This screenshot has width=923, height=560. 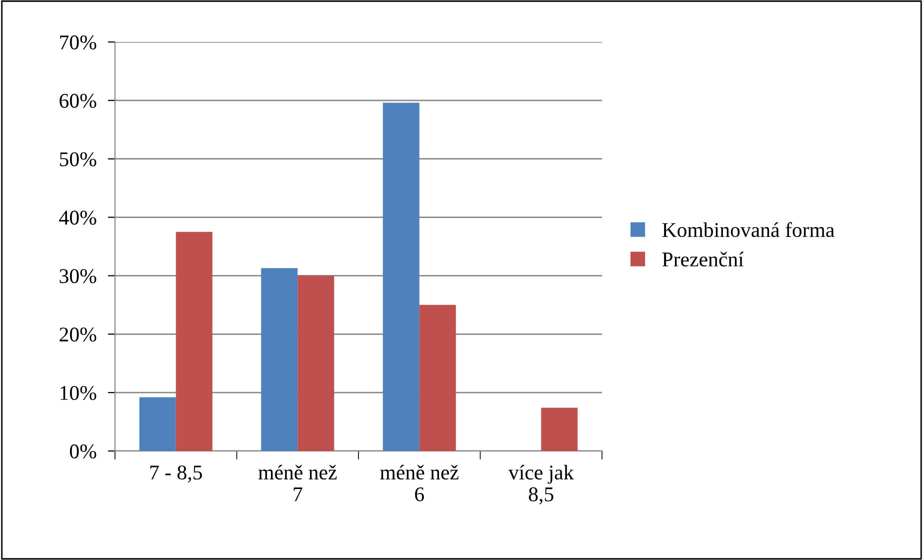 I want to click on x-tick-label: méně než 6, so click(x=419, y=483).